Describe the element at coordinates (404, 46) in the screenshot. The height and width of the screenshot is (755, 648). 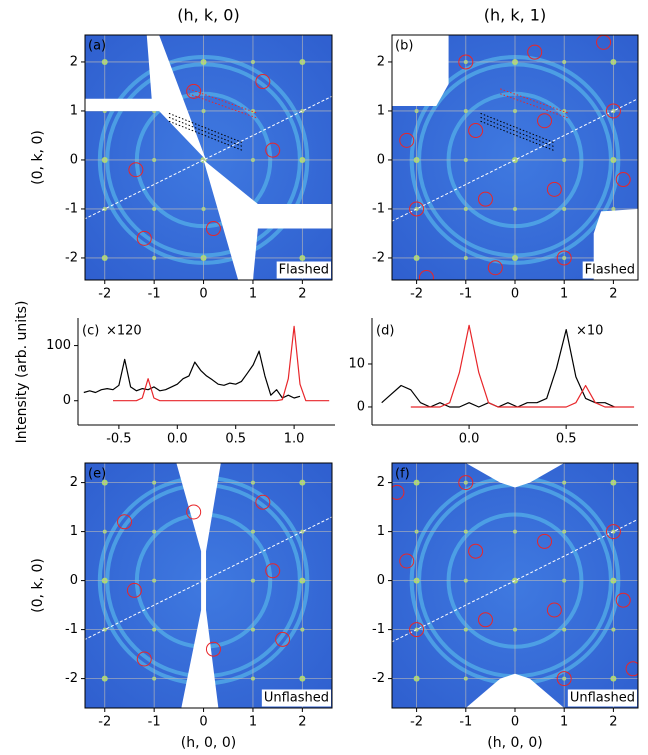
I see `panel-label: (b)` at that location.